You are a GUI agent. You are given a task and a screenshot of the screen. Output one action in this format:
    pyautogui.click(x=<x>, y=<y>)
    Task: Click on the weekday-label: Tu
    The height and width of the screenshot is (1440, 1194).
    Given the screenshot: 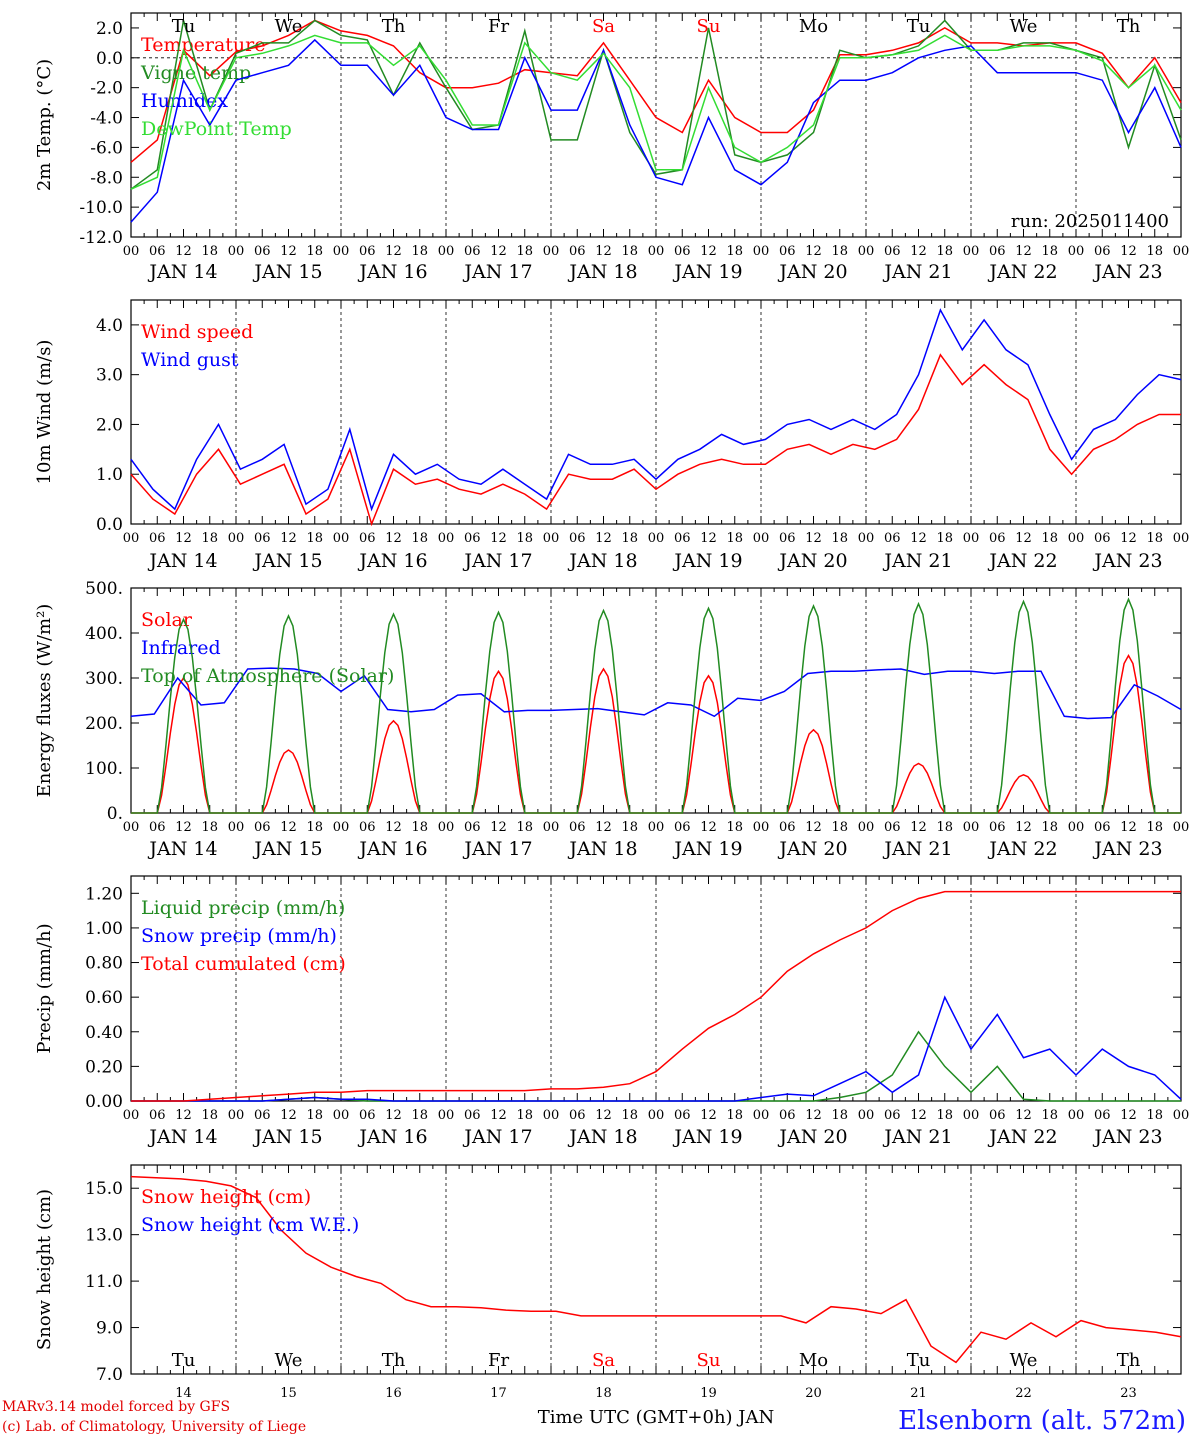 What is the action you would take?
    pyautogui.click(x=919, y=1360)
    